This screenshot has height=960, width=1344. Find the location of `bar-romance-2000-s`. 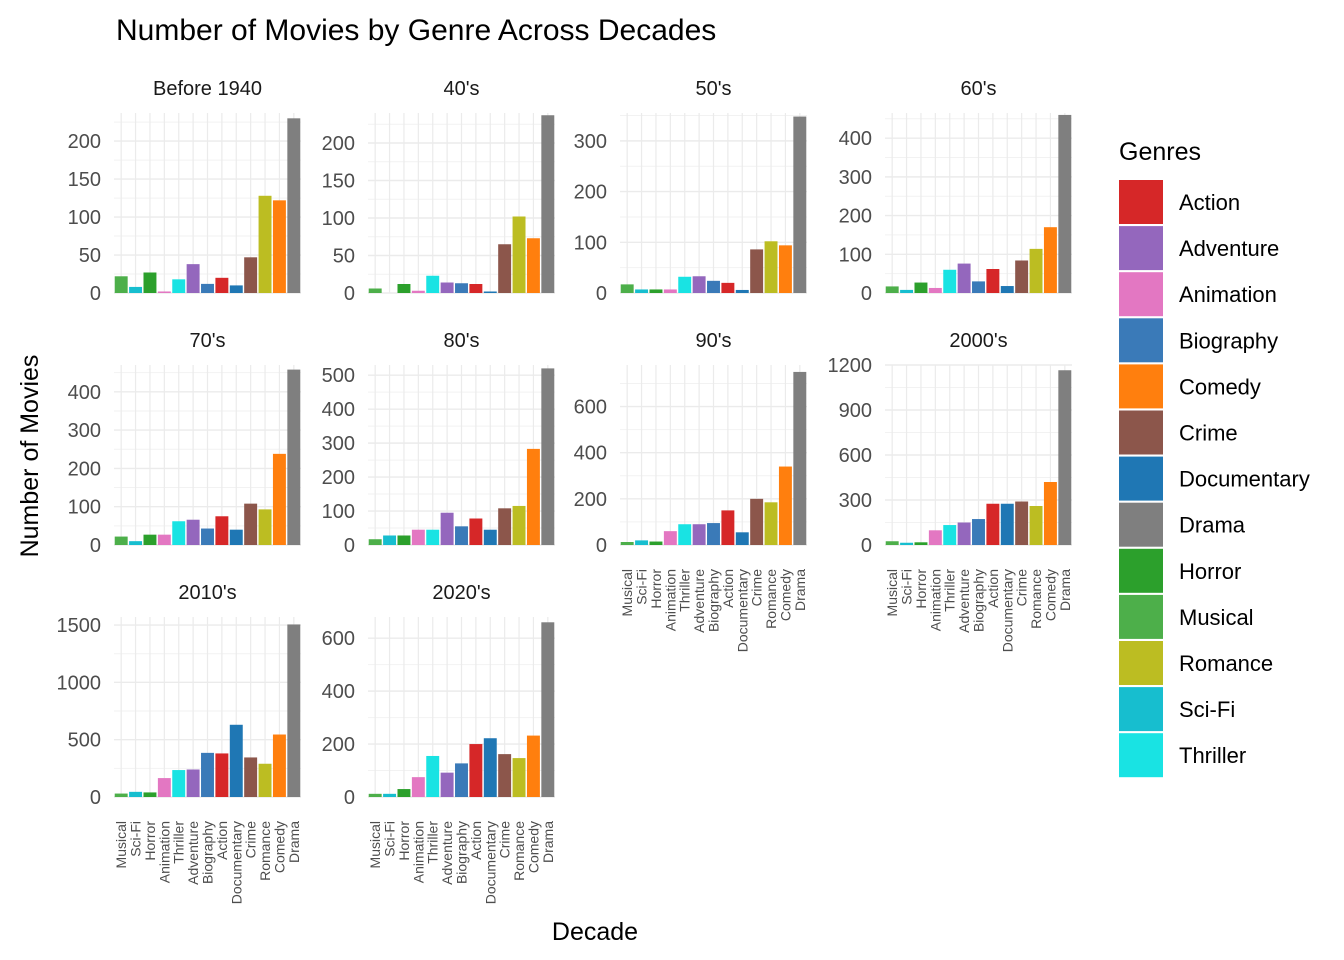

bar-romance-2000-s is located at coordinates (1036, 525).